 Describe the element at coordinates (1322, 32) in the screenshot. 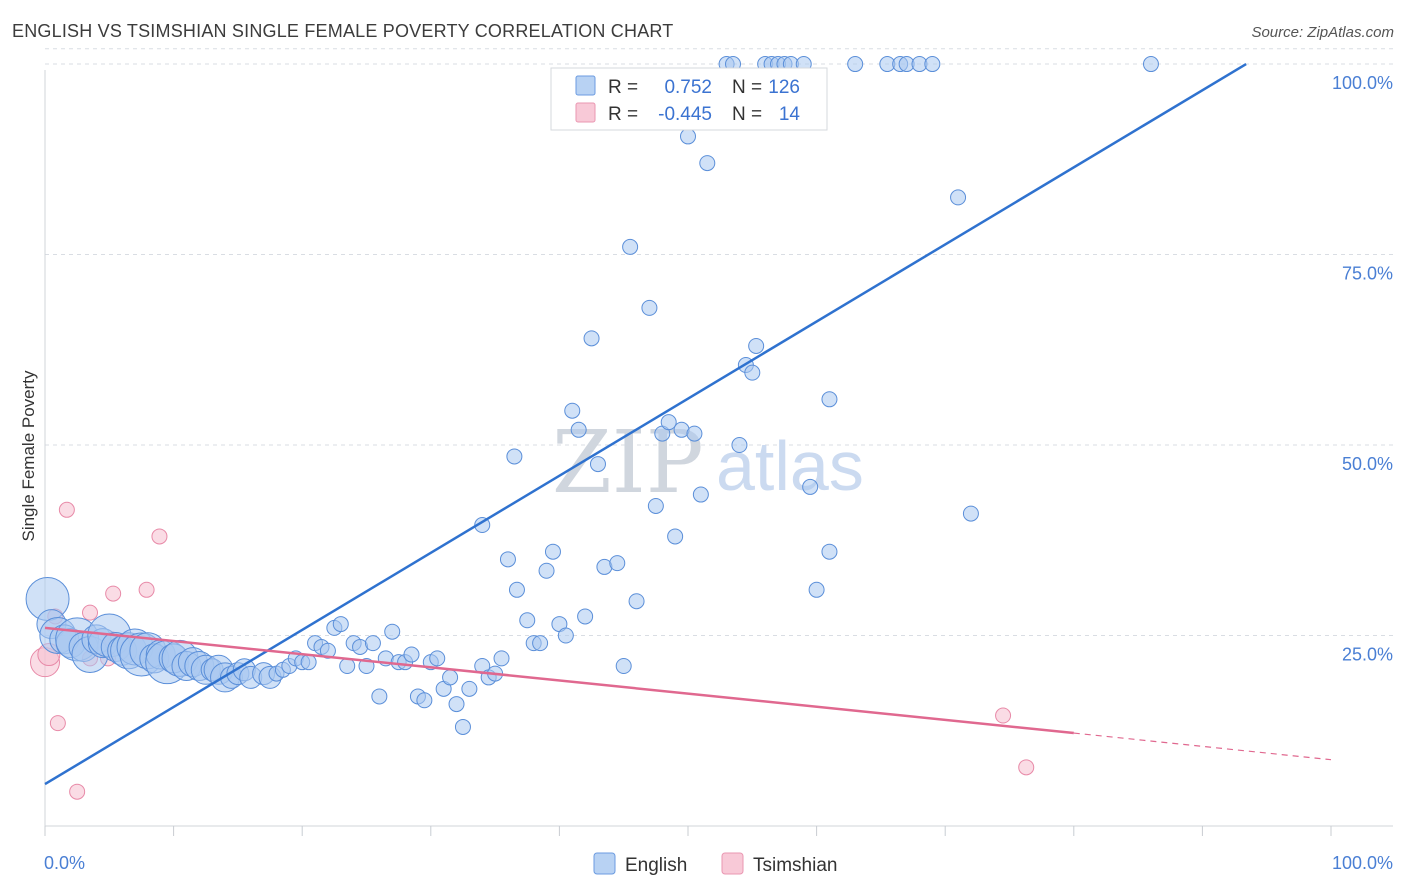

I see `source-label: Source: ZipAtlas.com` at that location.